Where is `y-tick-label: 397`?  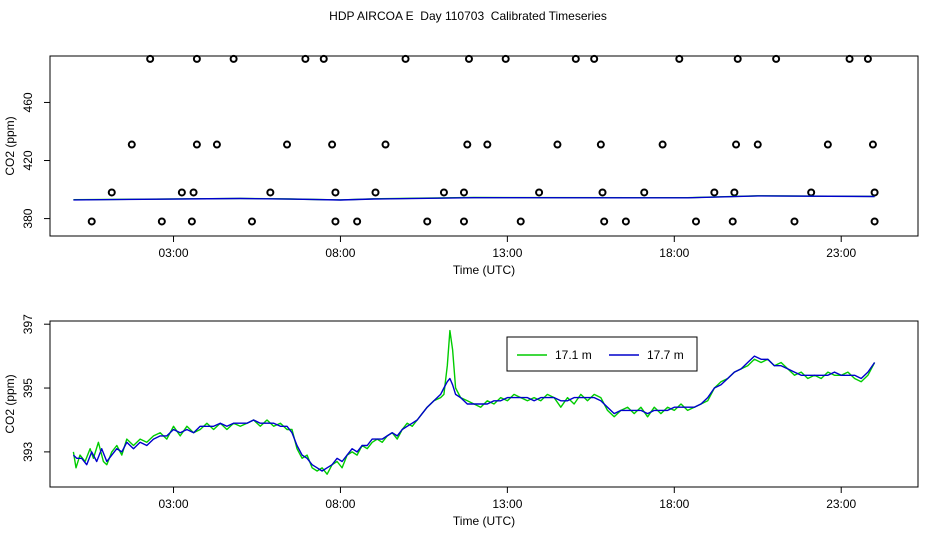 y-tick-label: 397 is located at coordinates (28, 324).